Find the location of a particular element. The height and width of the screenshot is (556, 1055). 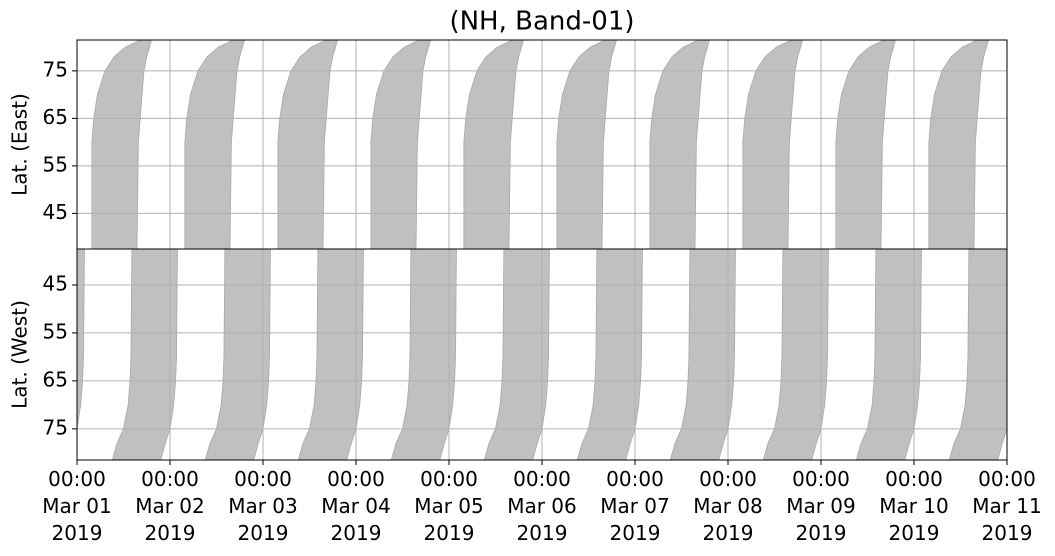

y-axis-label: Lat. (East) is located at coordinates (20, 144).